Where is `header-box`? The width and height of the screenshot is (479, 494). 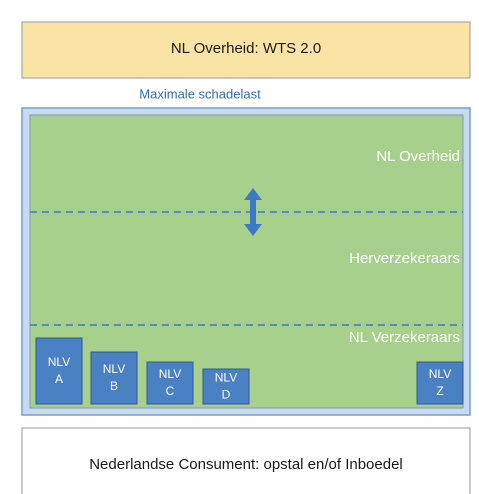 header-box is located at coordinates (246, 50).